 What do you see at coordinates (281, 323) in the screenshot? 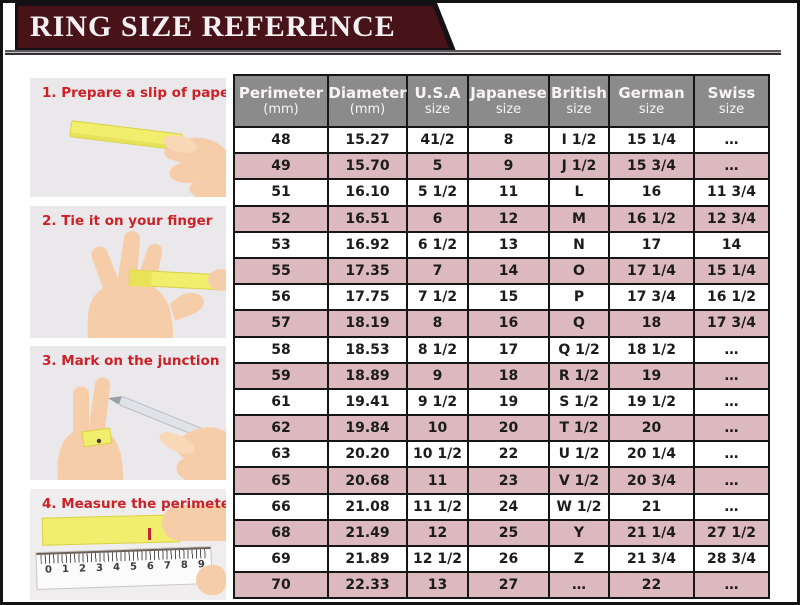
I see `table-cell: 57` at bounding box center [281, 323].